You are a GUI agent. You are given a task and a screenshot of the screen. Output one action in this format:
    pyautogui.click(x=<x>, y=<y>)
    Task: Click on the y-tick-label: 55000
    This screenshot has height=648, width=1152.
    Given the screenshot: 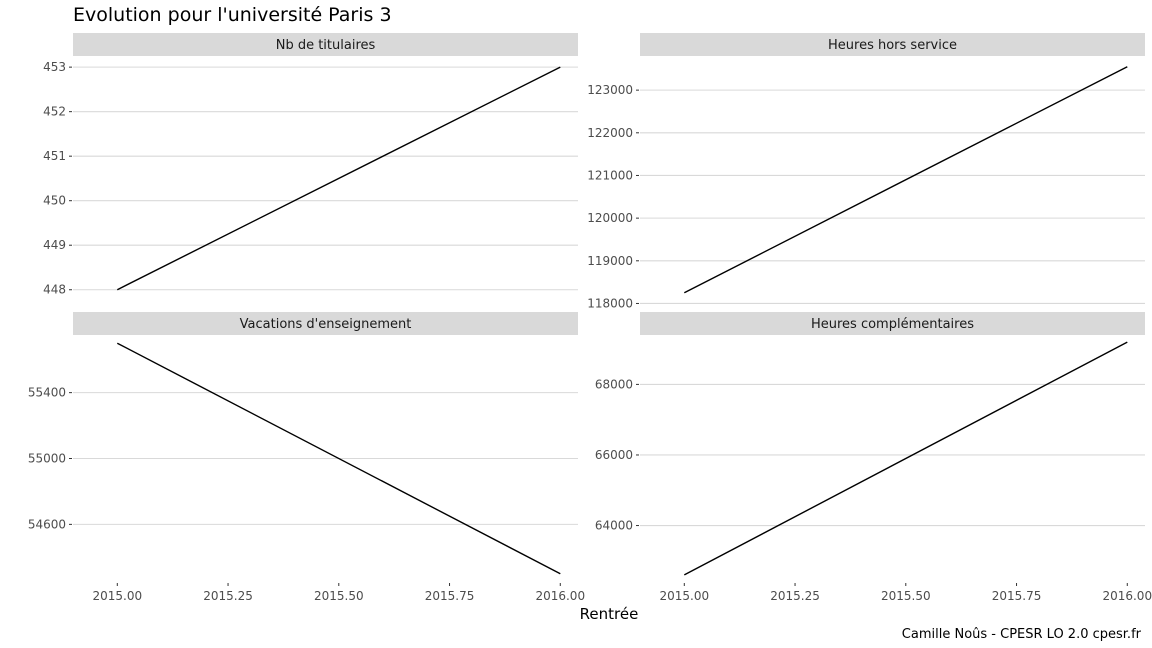 What is the action you would take?
    pyautogui.click(x=47, y=459)
    